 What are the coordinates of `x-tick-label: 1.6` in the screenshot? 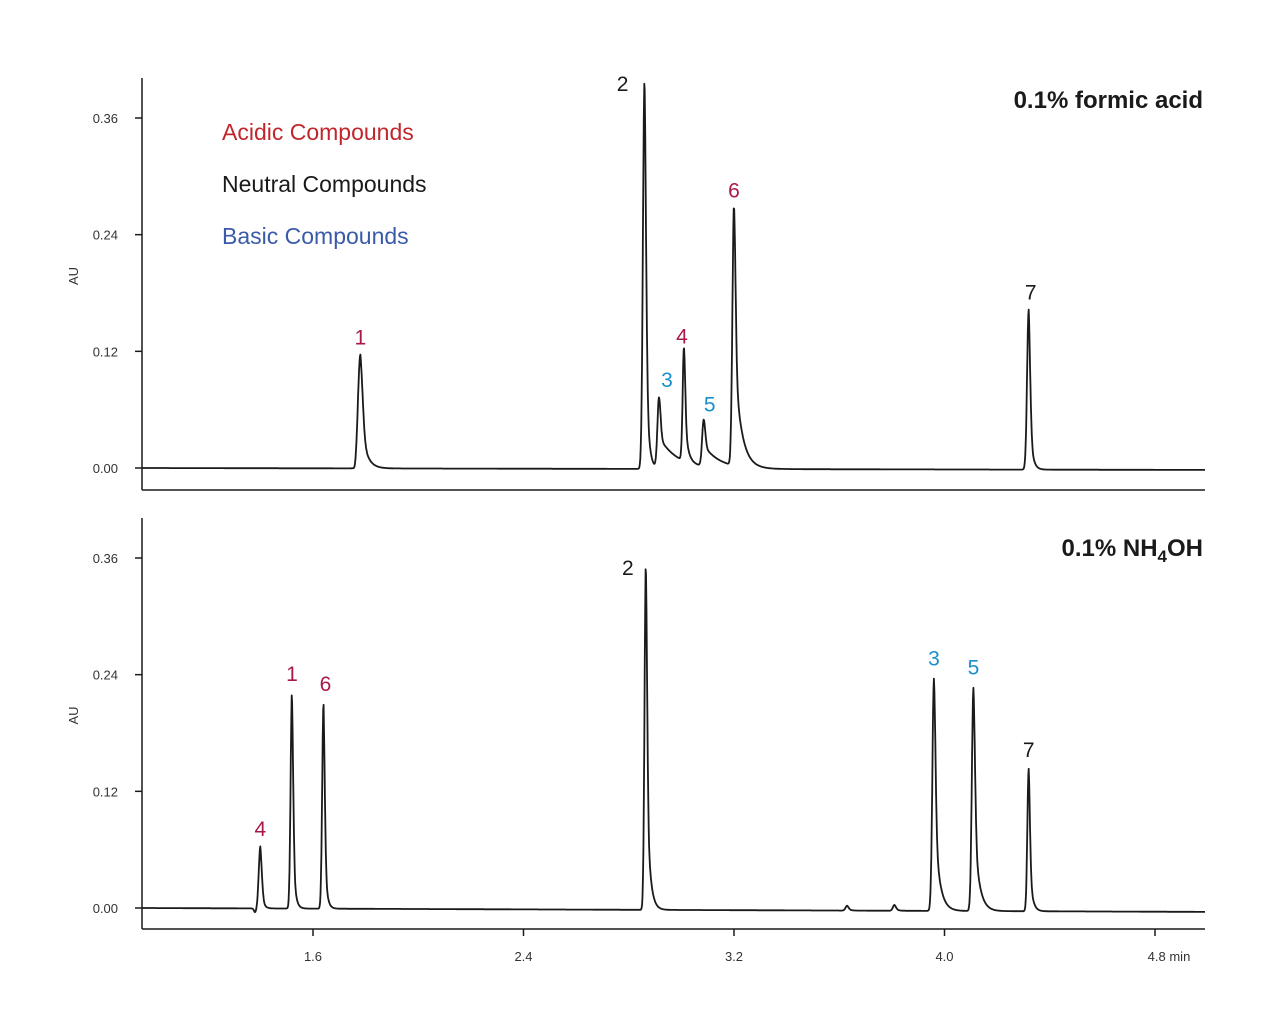 It's located at (313, 956).